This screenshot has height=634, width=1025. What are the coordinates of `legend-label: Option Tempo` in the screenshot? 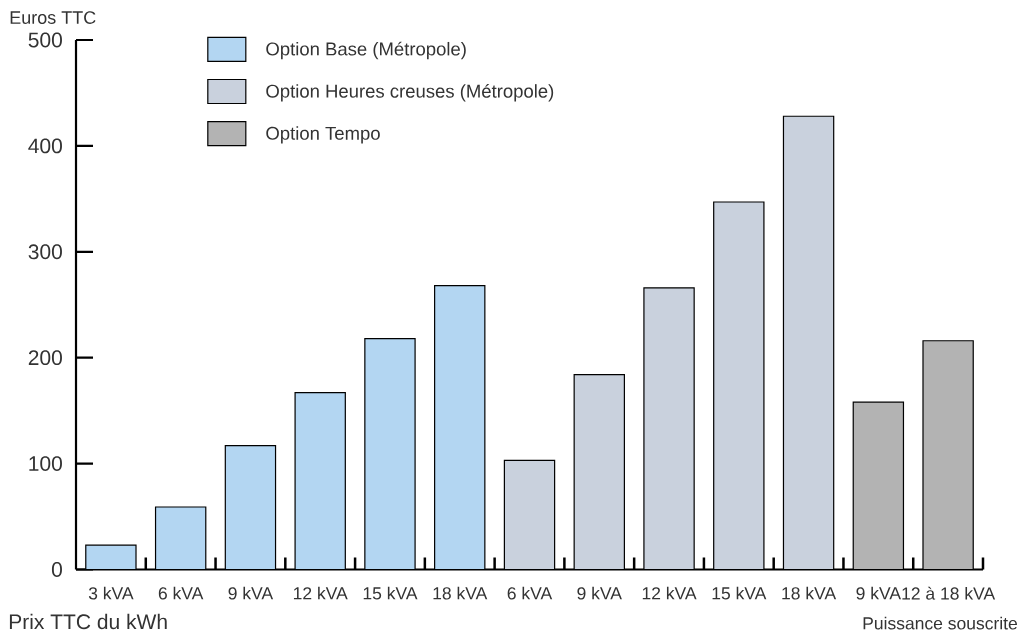 It's located at (323, 135).